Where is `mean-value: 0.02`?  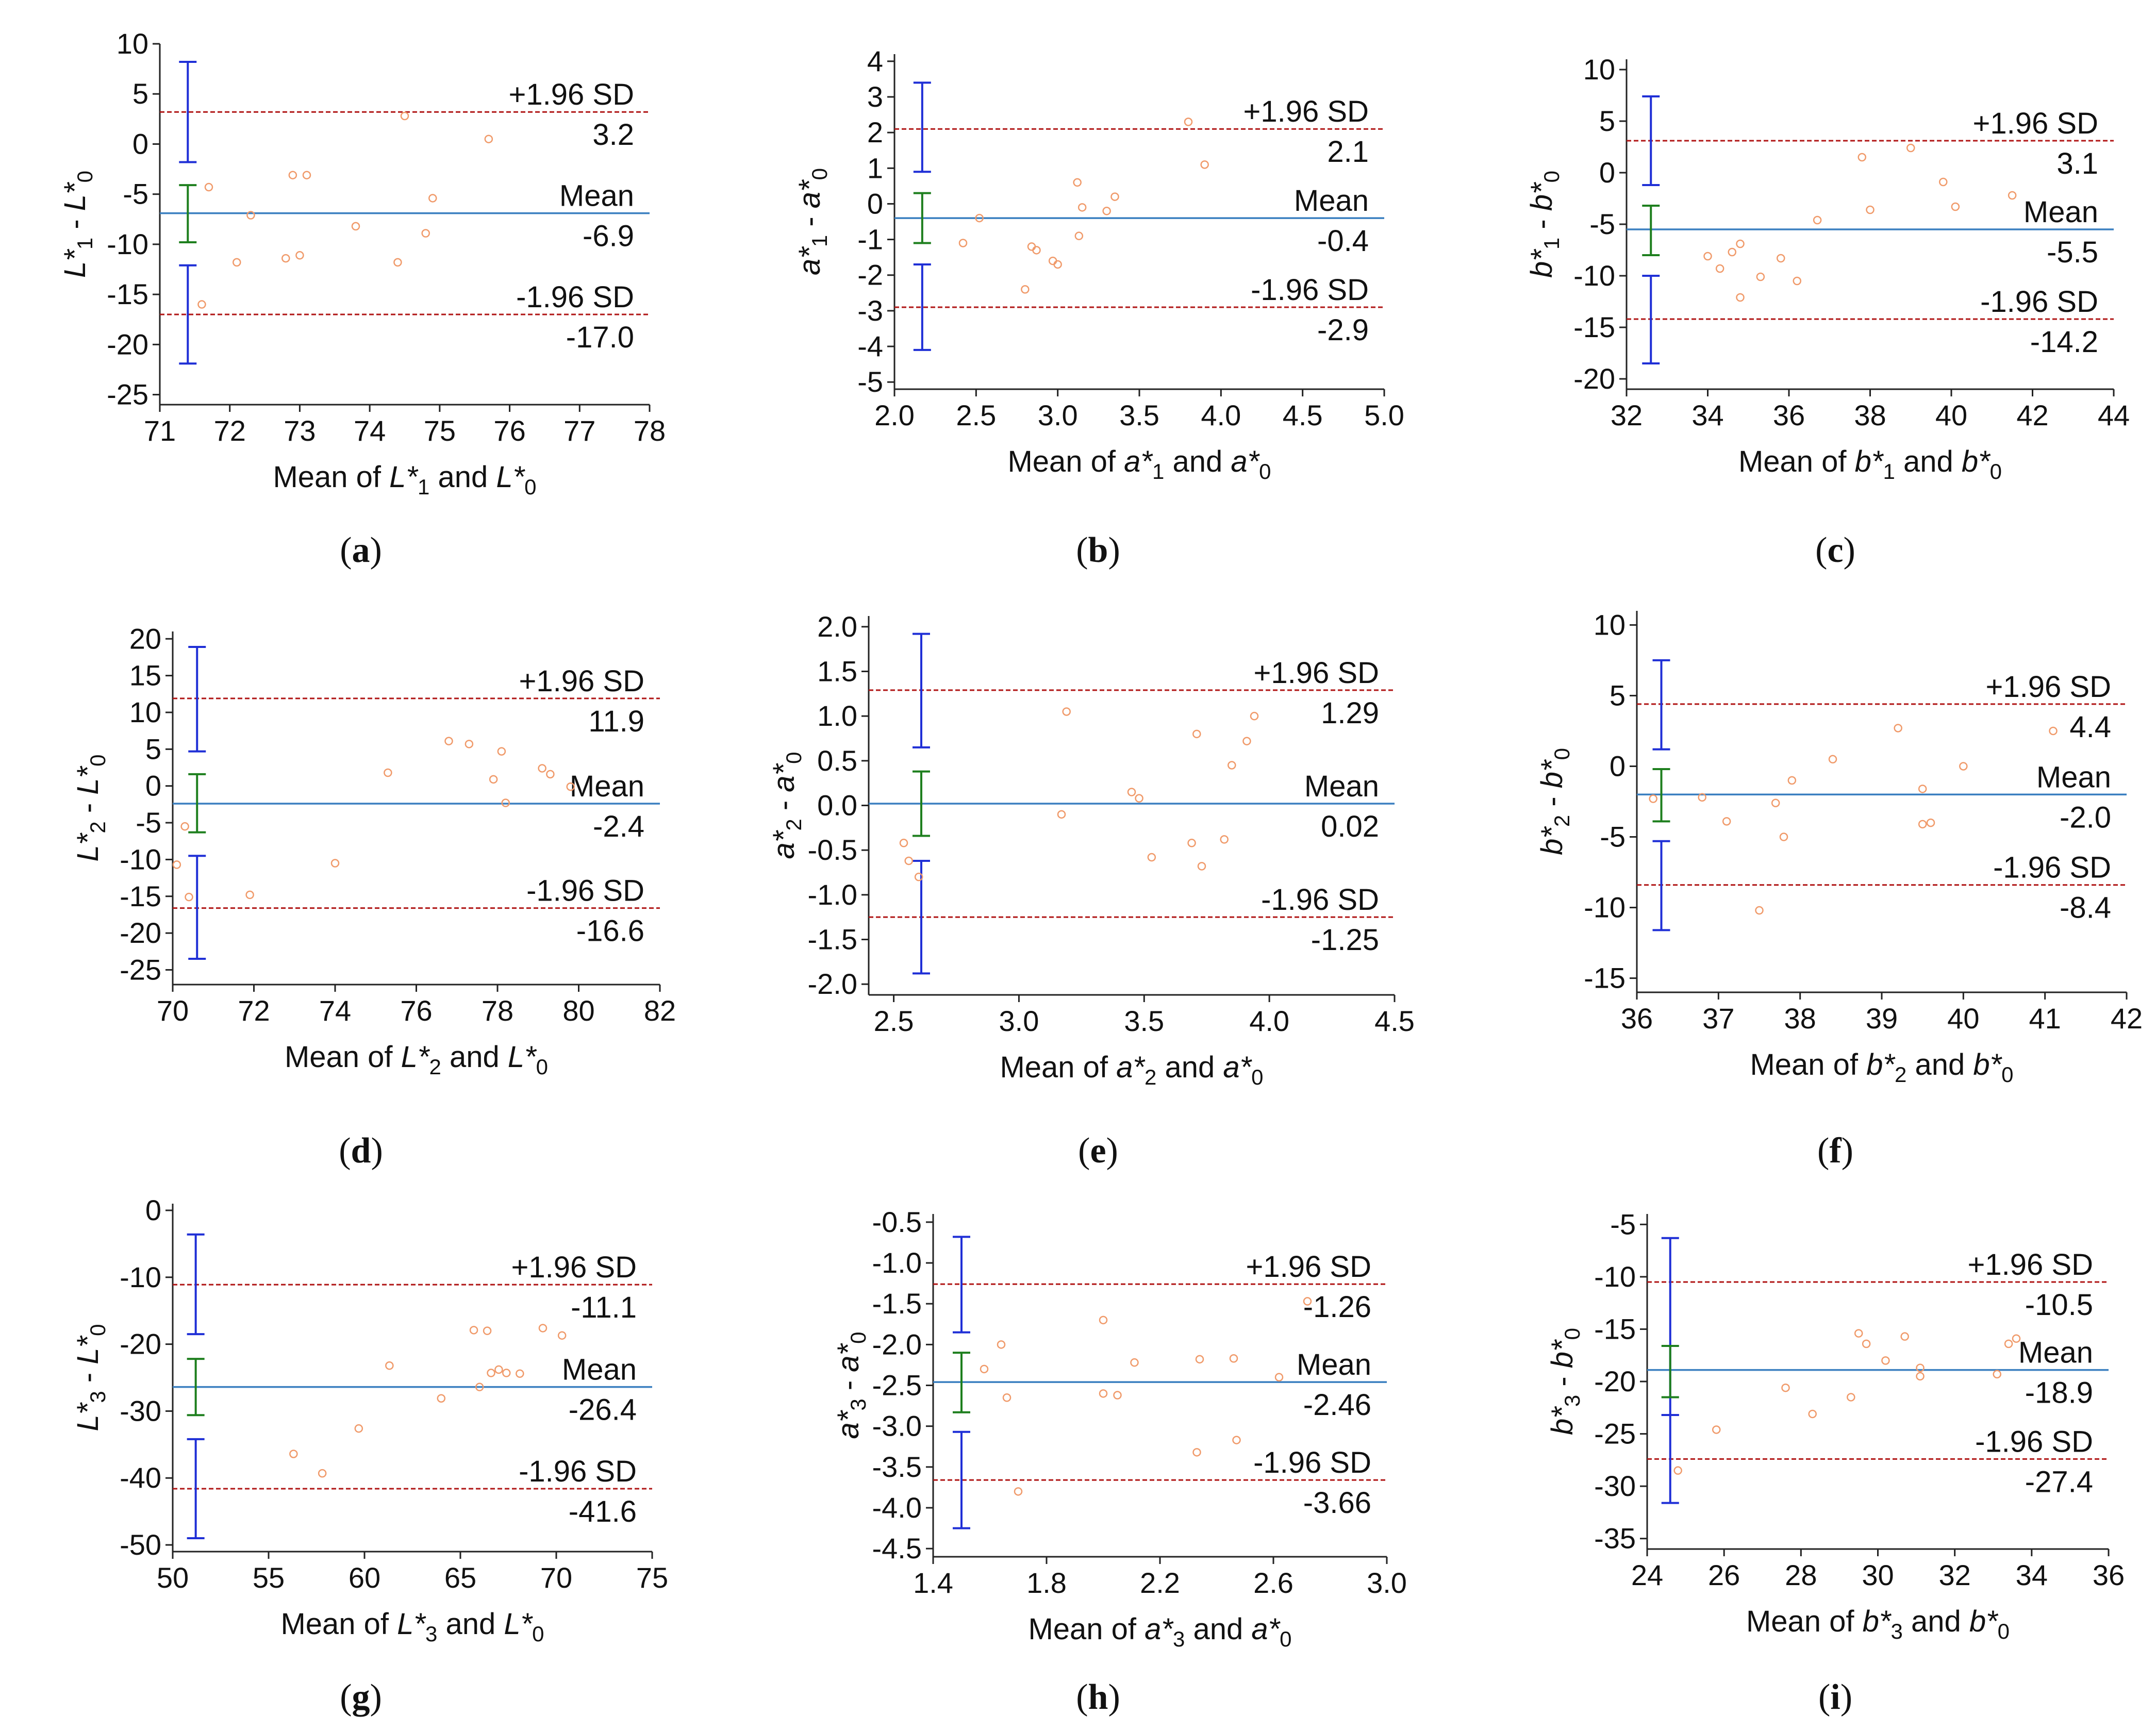 mean-value: 0.02 is located at coordinates (1350, 826).